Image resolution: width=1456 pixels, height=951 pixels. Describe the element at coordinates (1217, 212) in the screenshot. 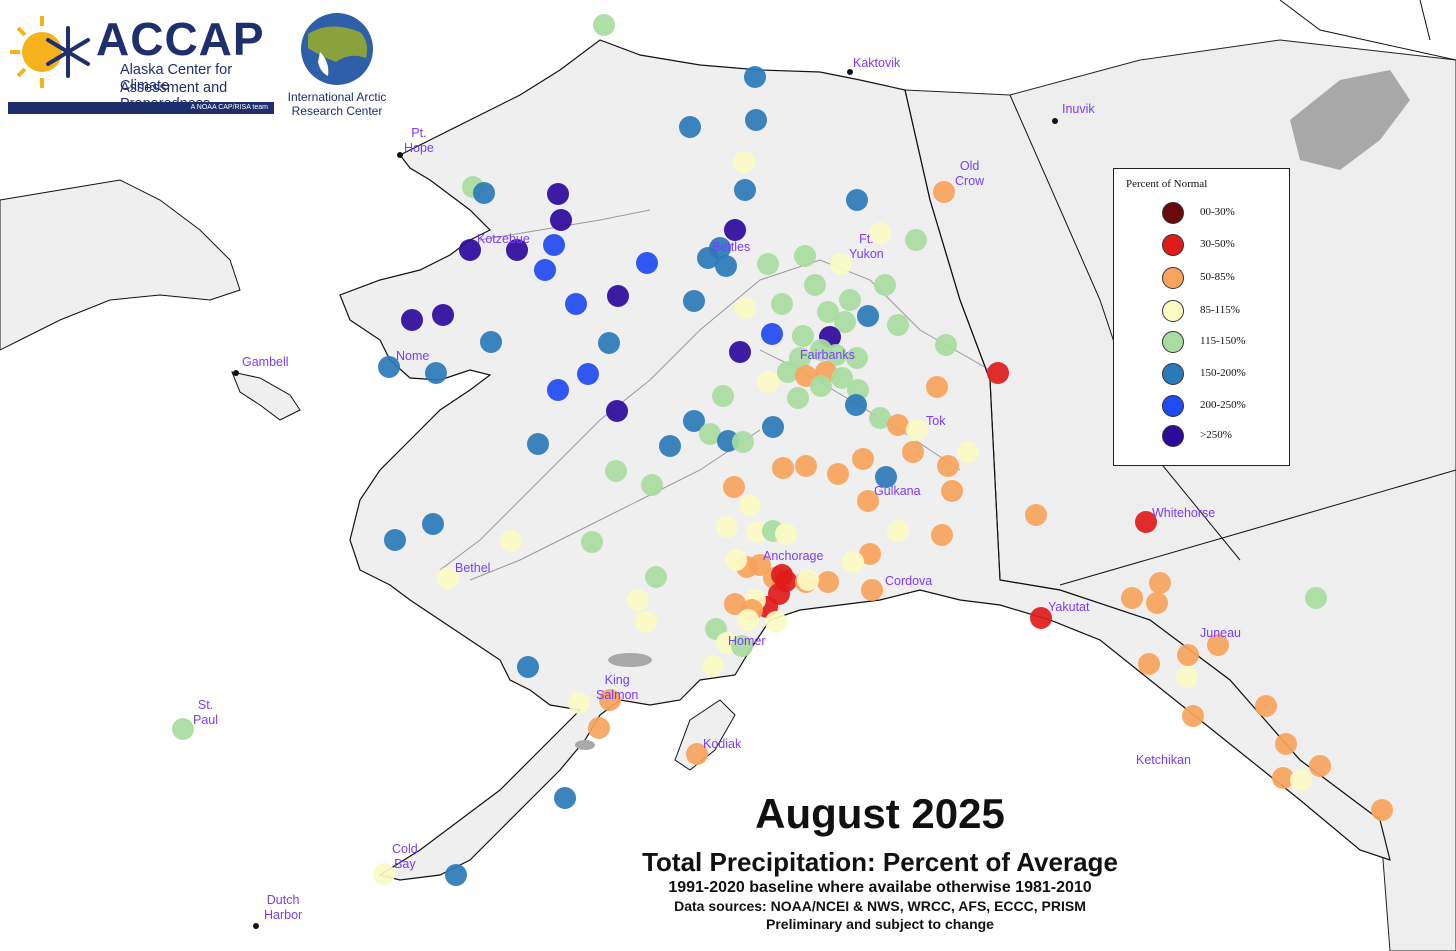

I see `legend-label: 00-30%` at that location.